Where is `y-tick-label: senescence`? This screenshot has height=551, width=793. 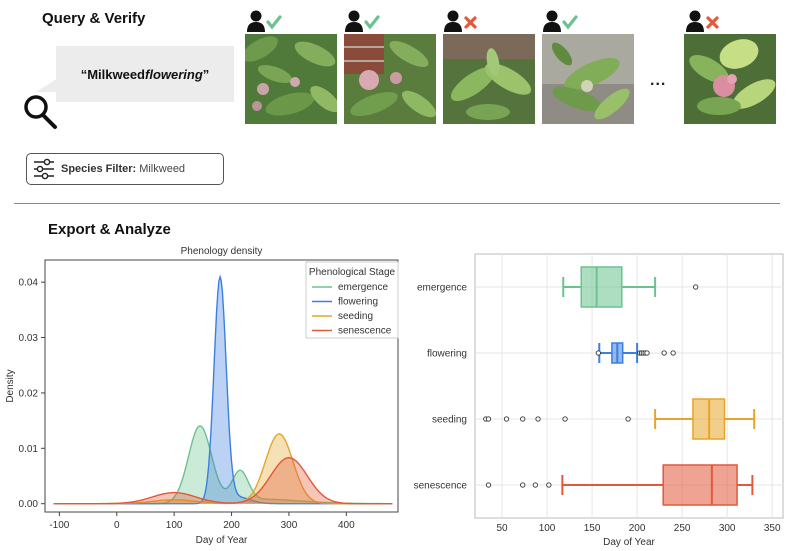
y-tick-label: senescence is located at coordinates (441, 486).